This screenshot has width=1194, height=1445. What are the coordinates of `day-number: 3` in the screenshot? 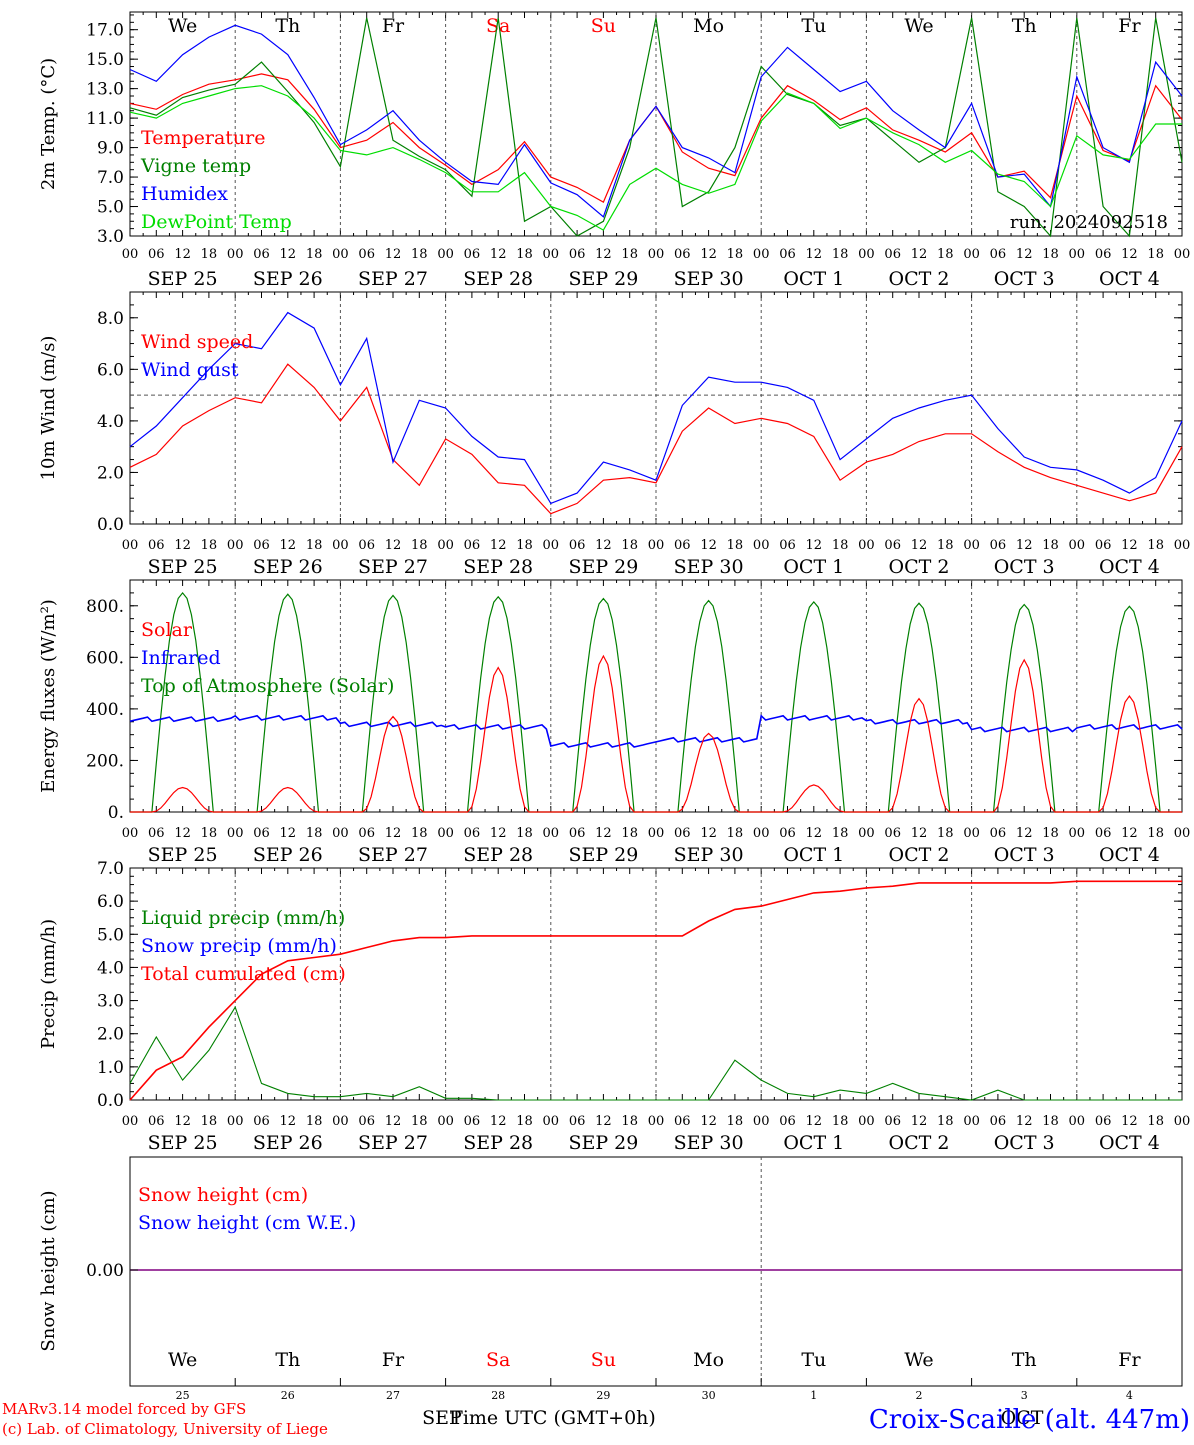 It's located at (1024, 1395).